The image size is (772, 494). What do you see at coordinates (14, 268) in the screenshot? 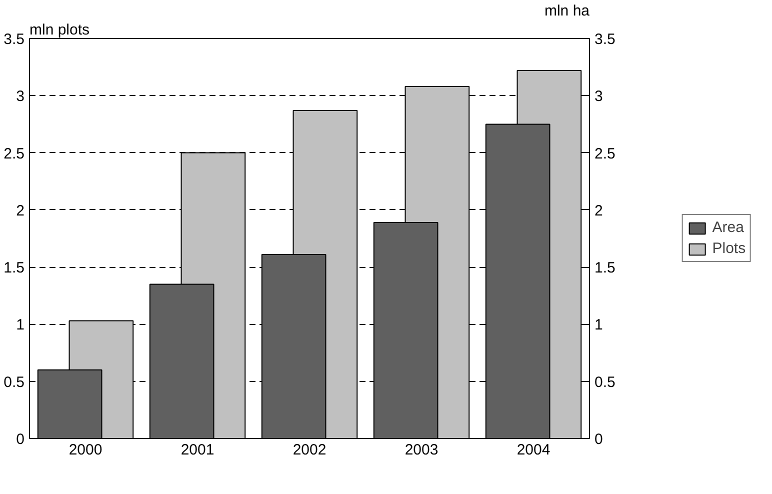
I see `y-tick-label: 1.5` at bounding box center [14, 268].